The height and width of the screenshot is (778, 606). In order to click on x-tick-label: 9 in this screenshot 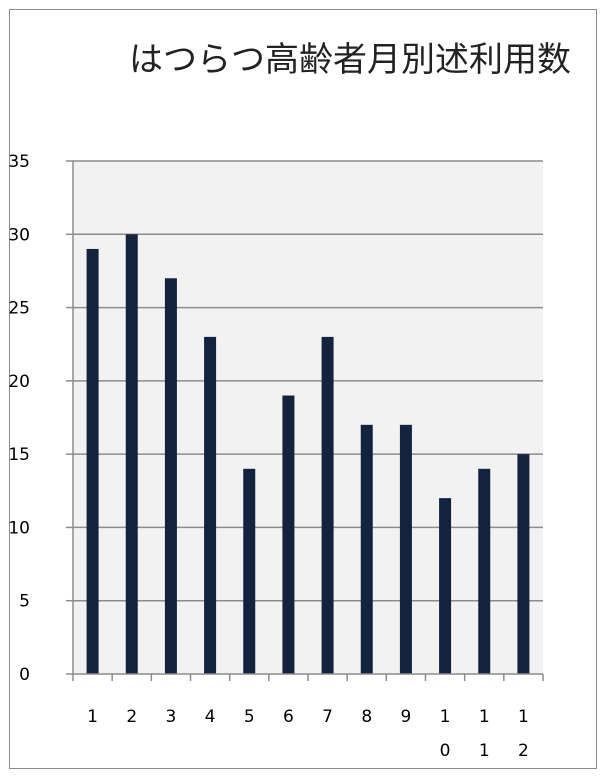, I will do `click(406, 717)`.